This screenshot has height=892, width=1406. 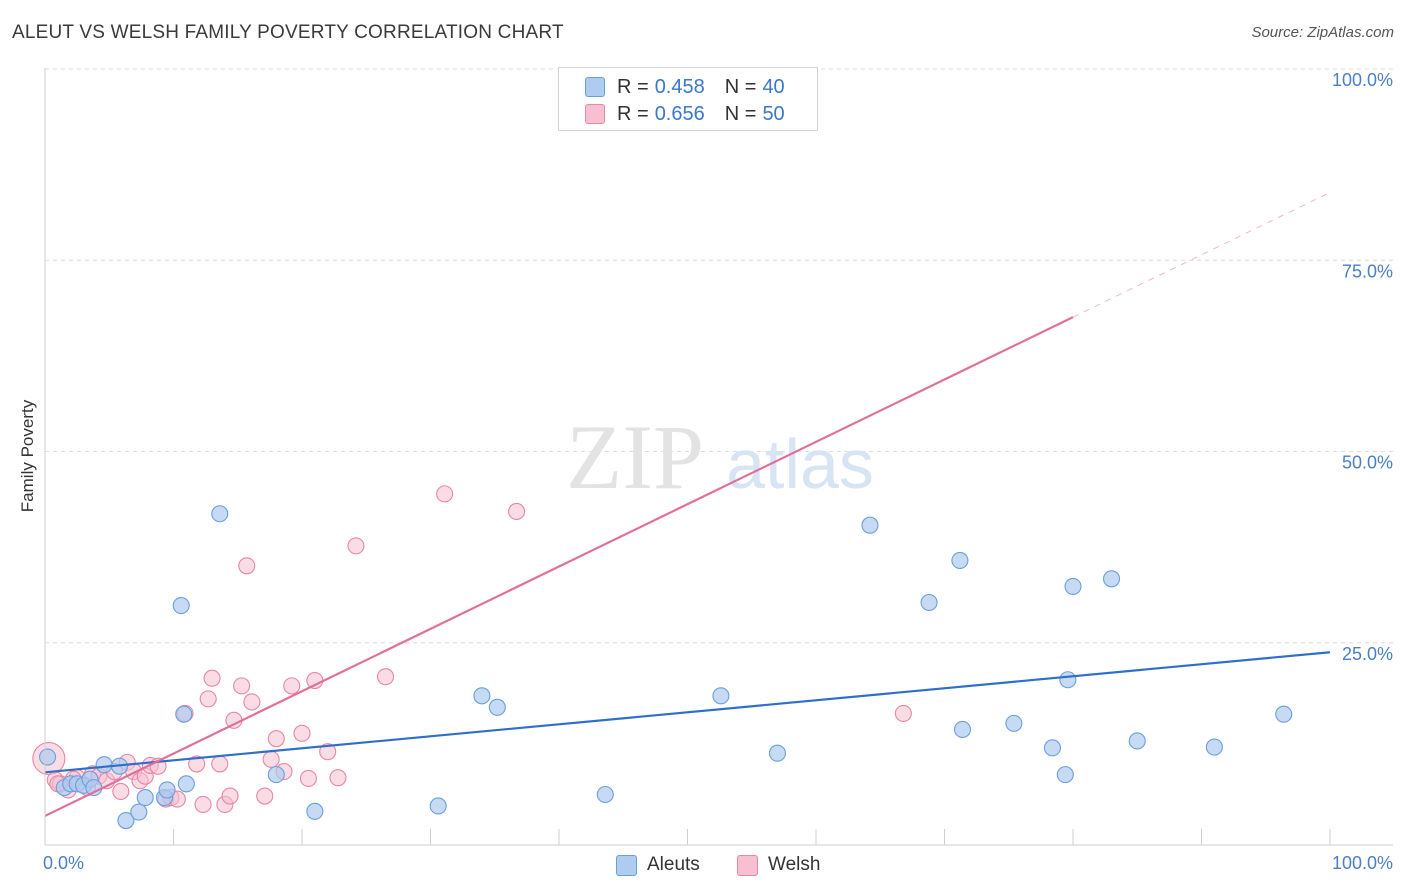 I want to click on bottom-legend-label-welsh: Welsh, so click(x=794, y=864).